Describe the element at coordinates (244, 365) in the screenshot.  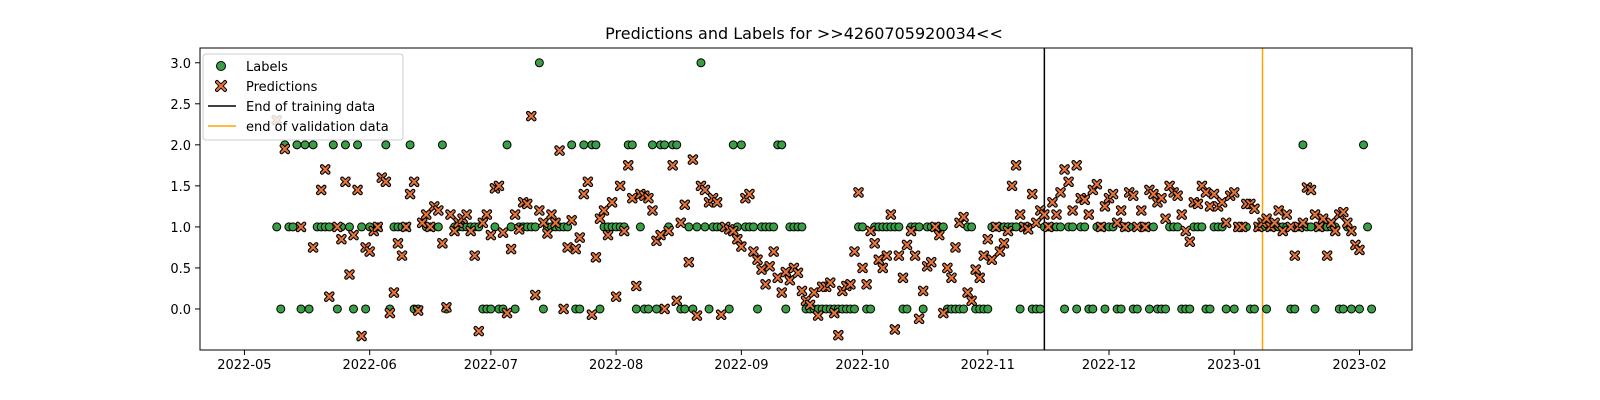
I see `x-tick-label: 2022-05` at that location.